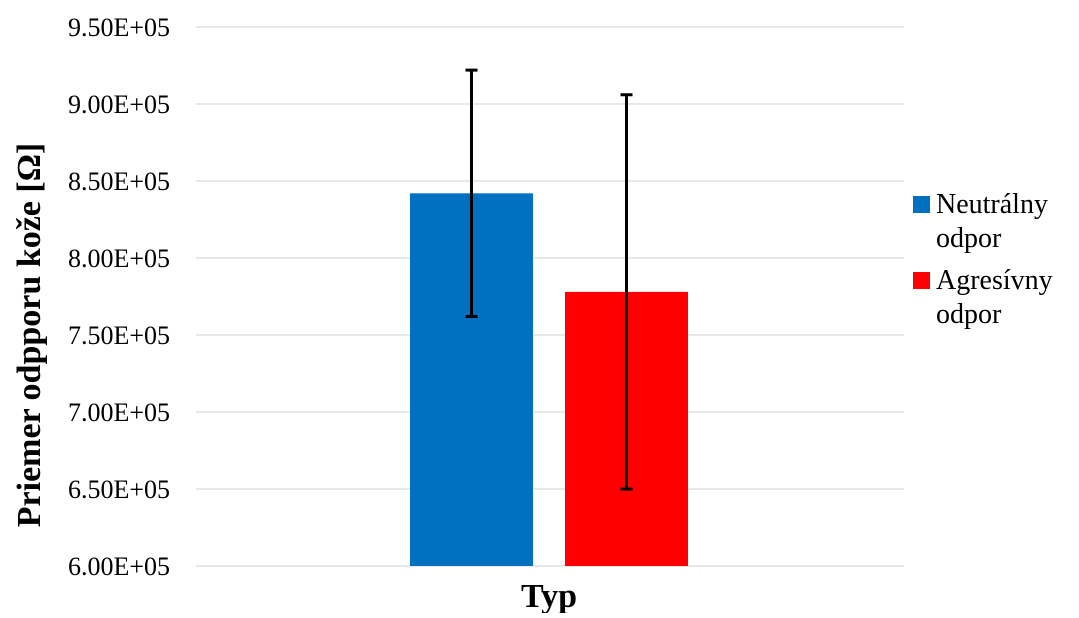  I want to click on legend-label: Agresívny, so click(994, 280).